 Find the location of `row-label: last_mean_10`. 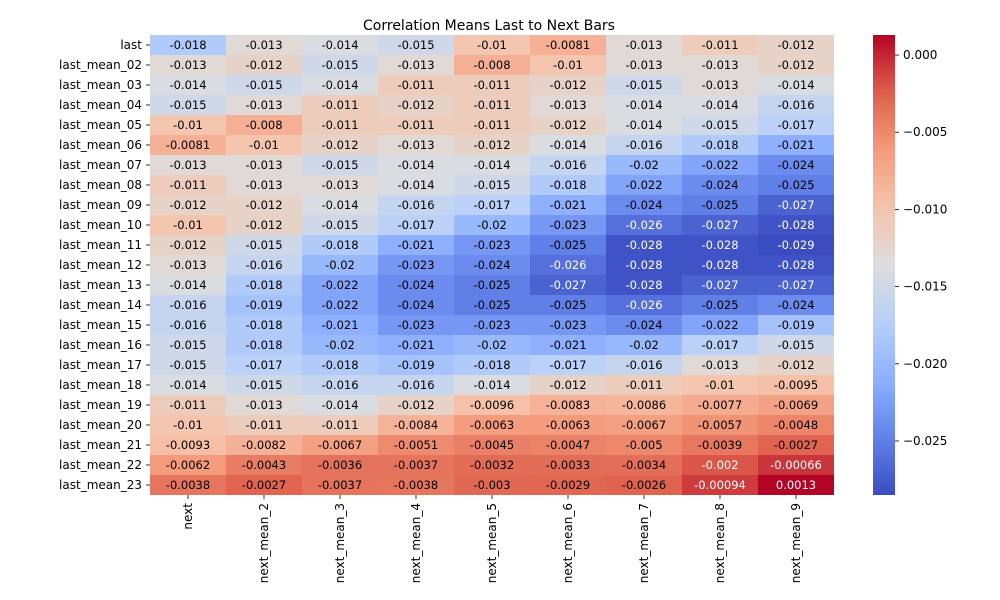

row-label: last_mean_10 is located at coordinates (100, 225).